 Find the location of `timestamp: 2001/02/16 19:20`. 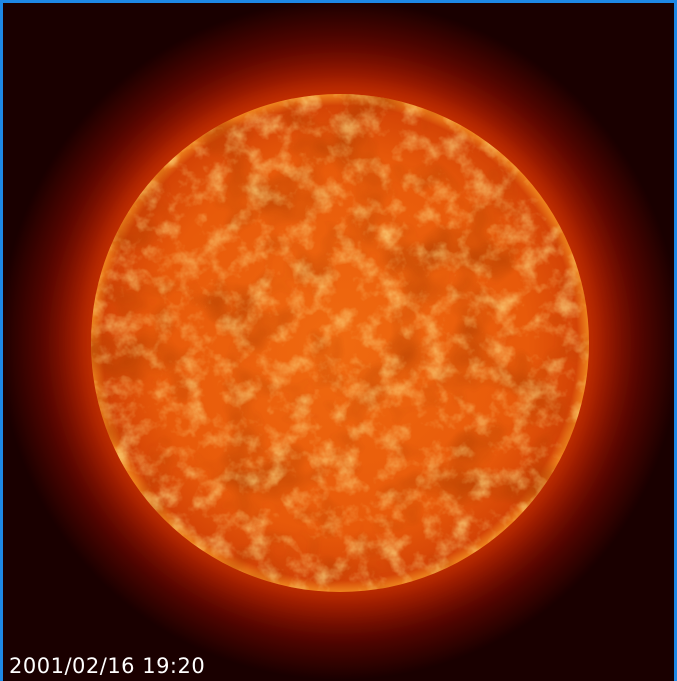

timestamp: 2001/02/16 19:20 is located at coordinates (107, 666).